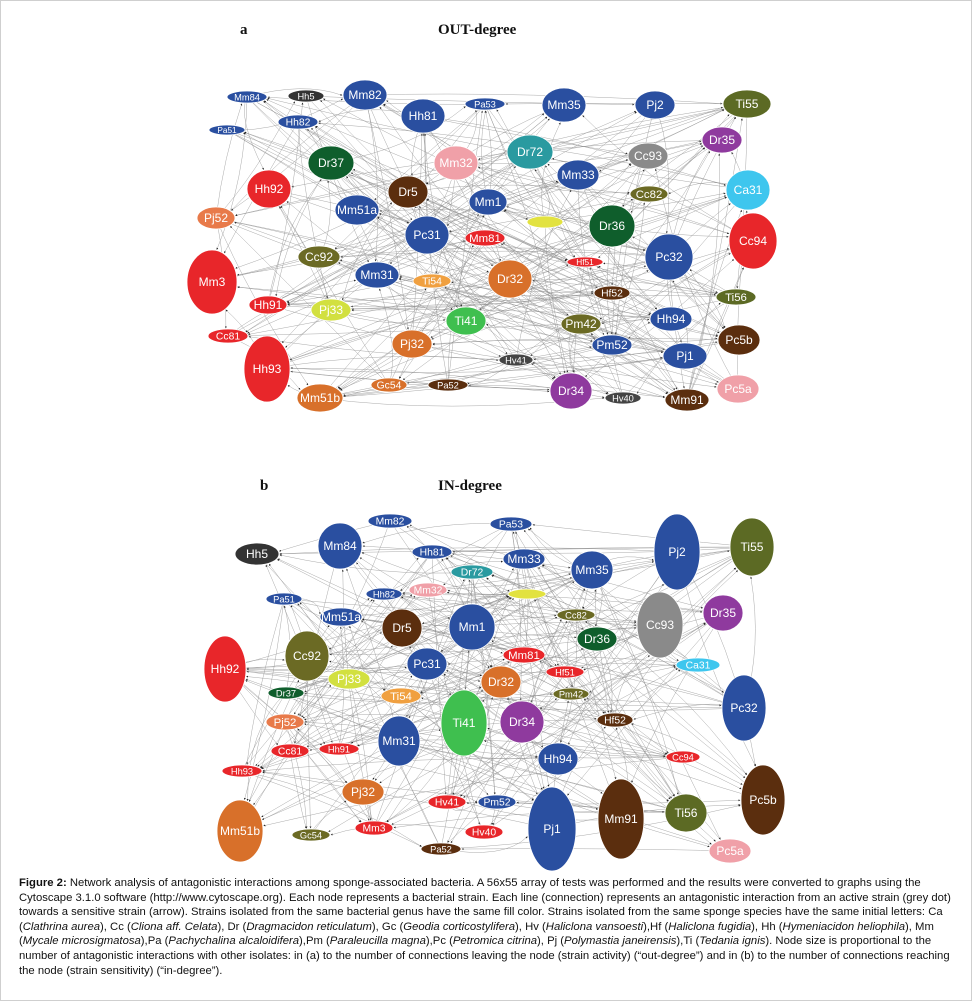 This screenshot has width=972, height=1001. I want to click on strain-node: Dr35, so click(722, 140).